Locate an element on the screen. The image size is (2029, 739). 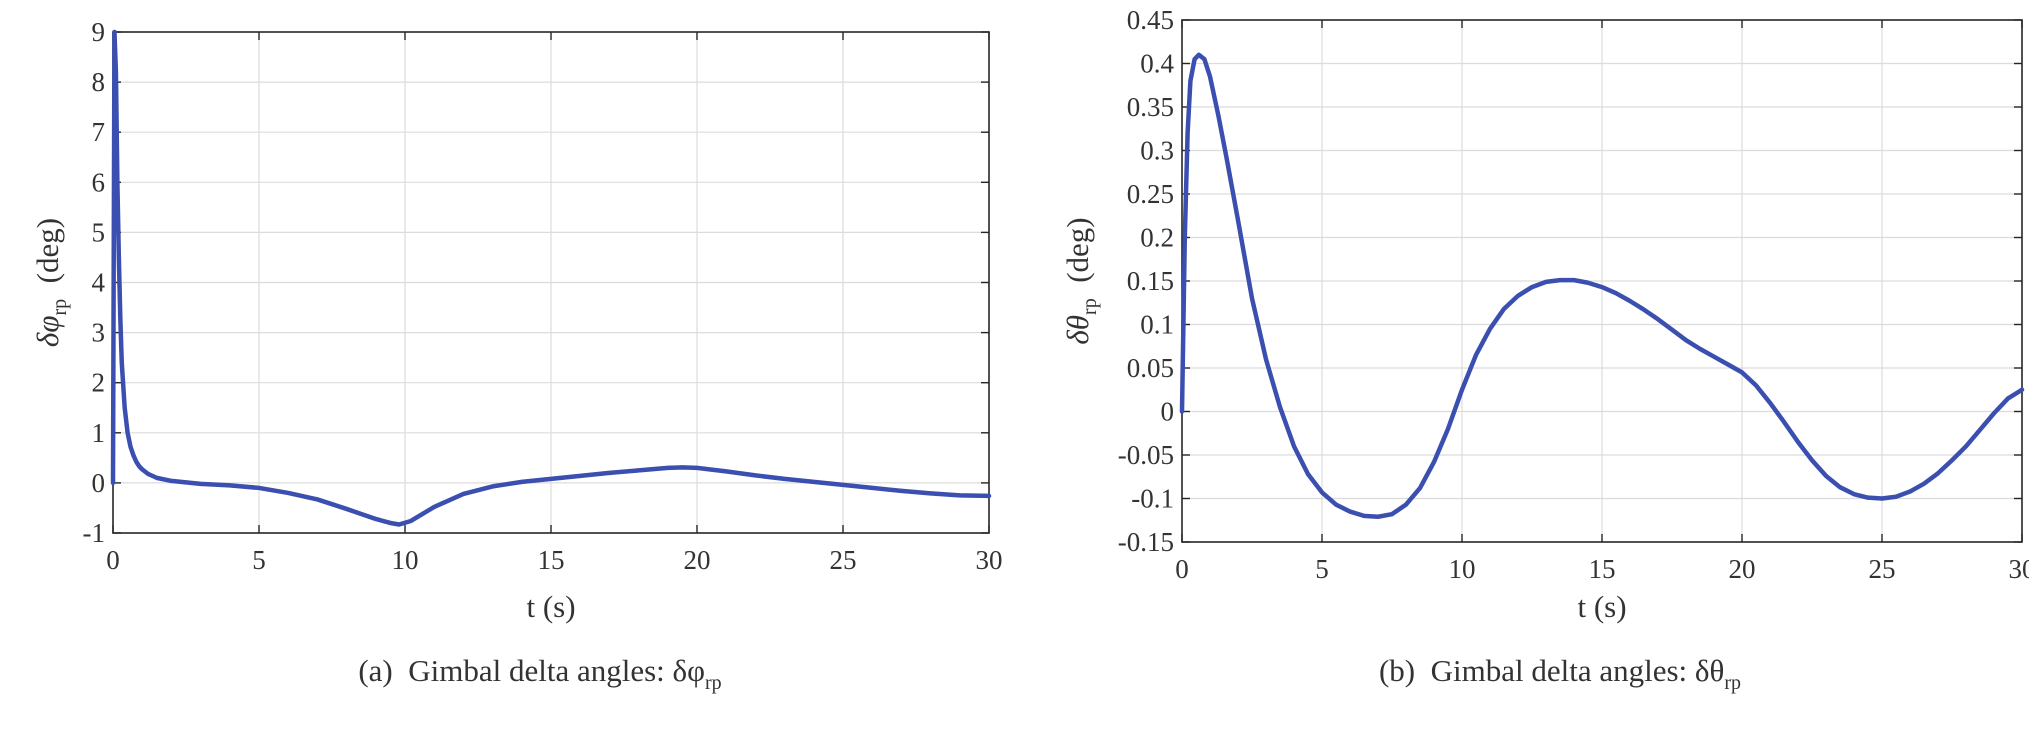
y-tick-label: 0.35 is located at coordinates (1150, 107).